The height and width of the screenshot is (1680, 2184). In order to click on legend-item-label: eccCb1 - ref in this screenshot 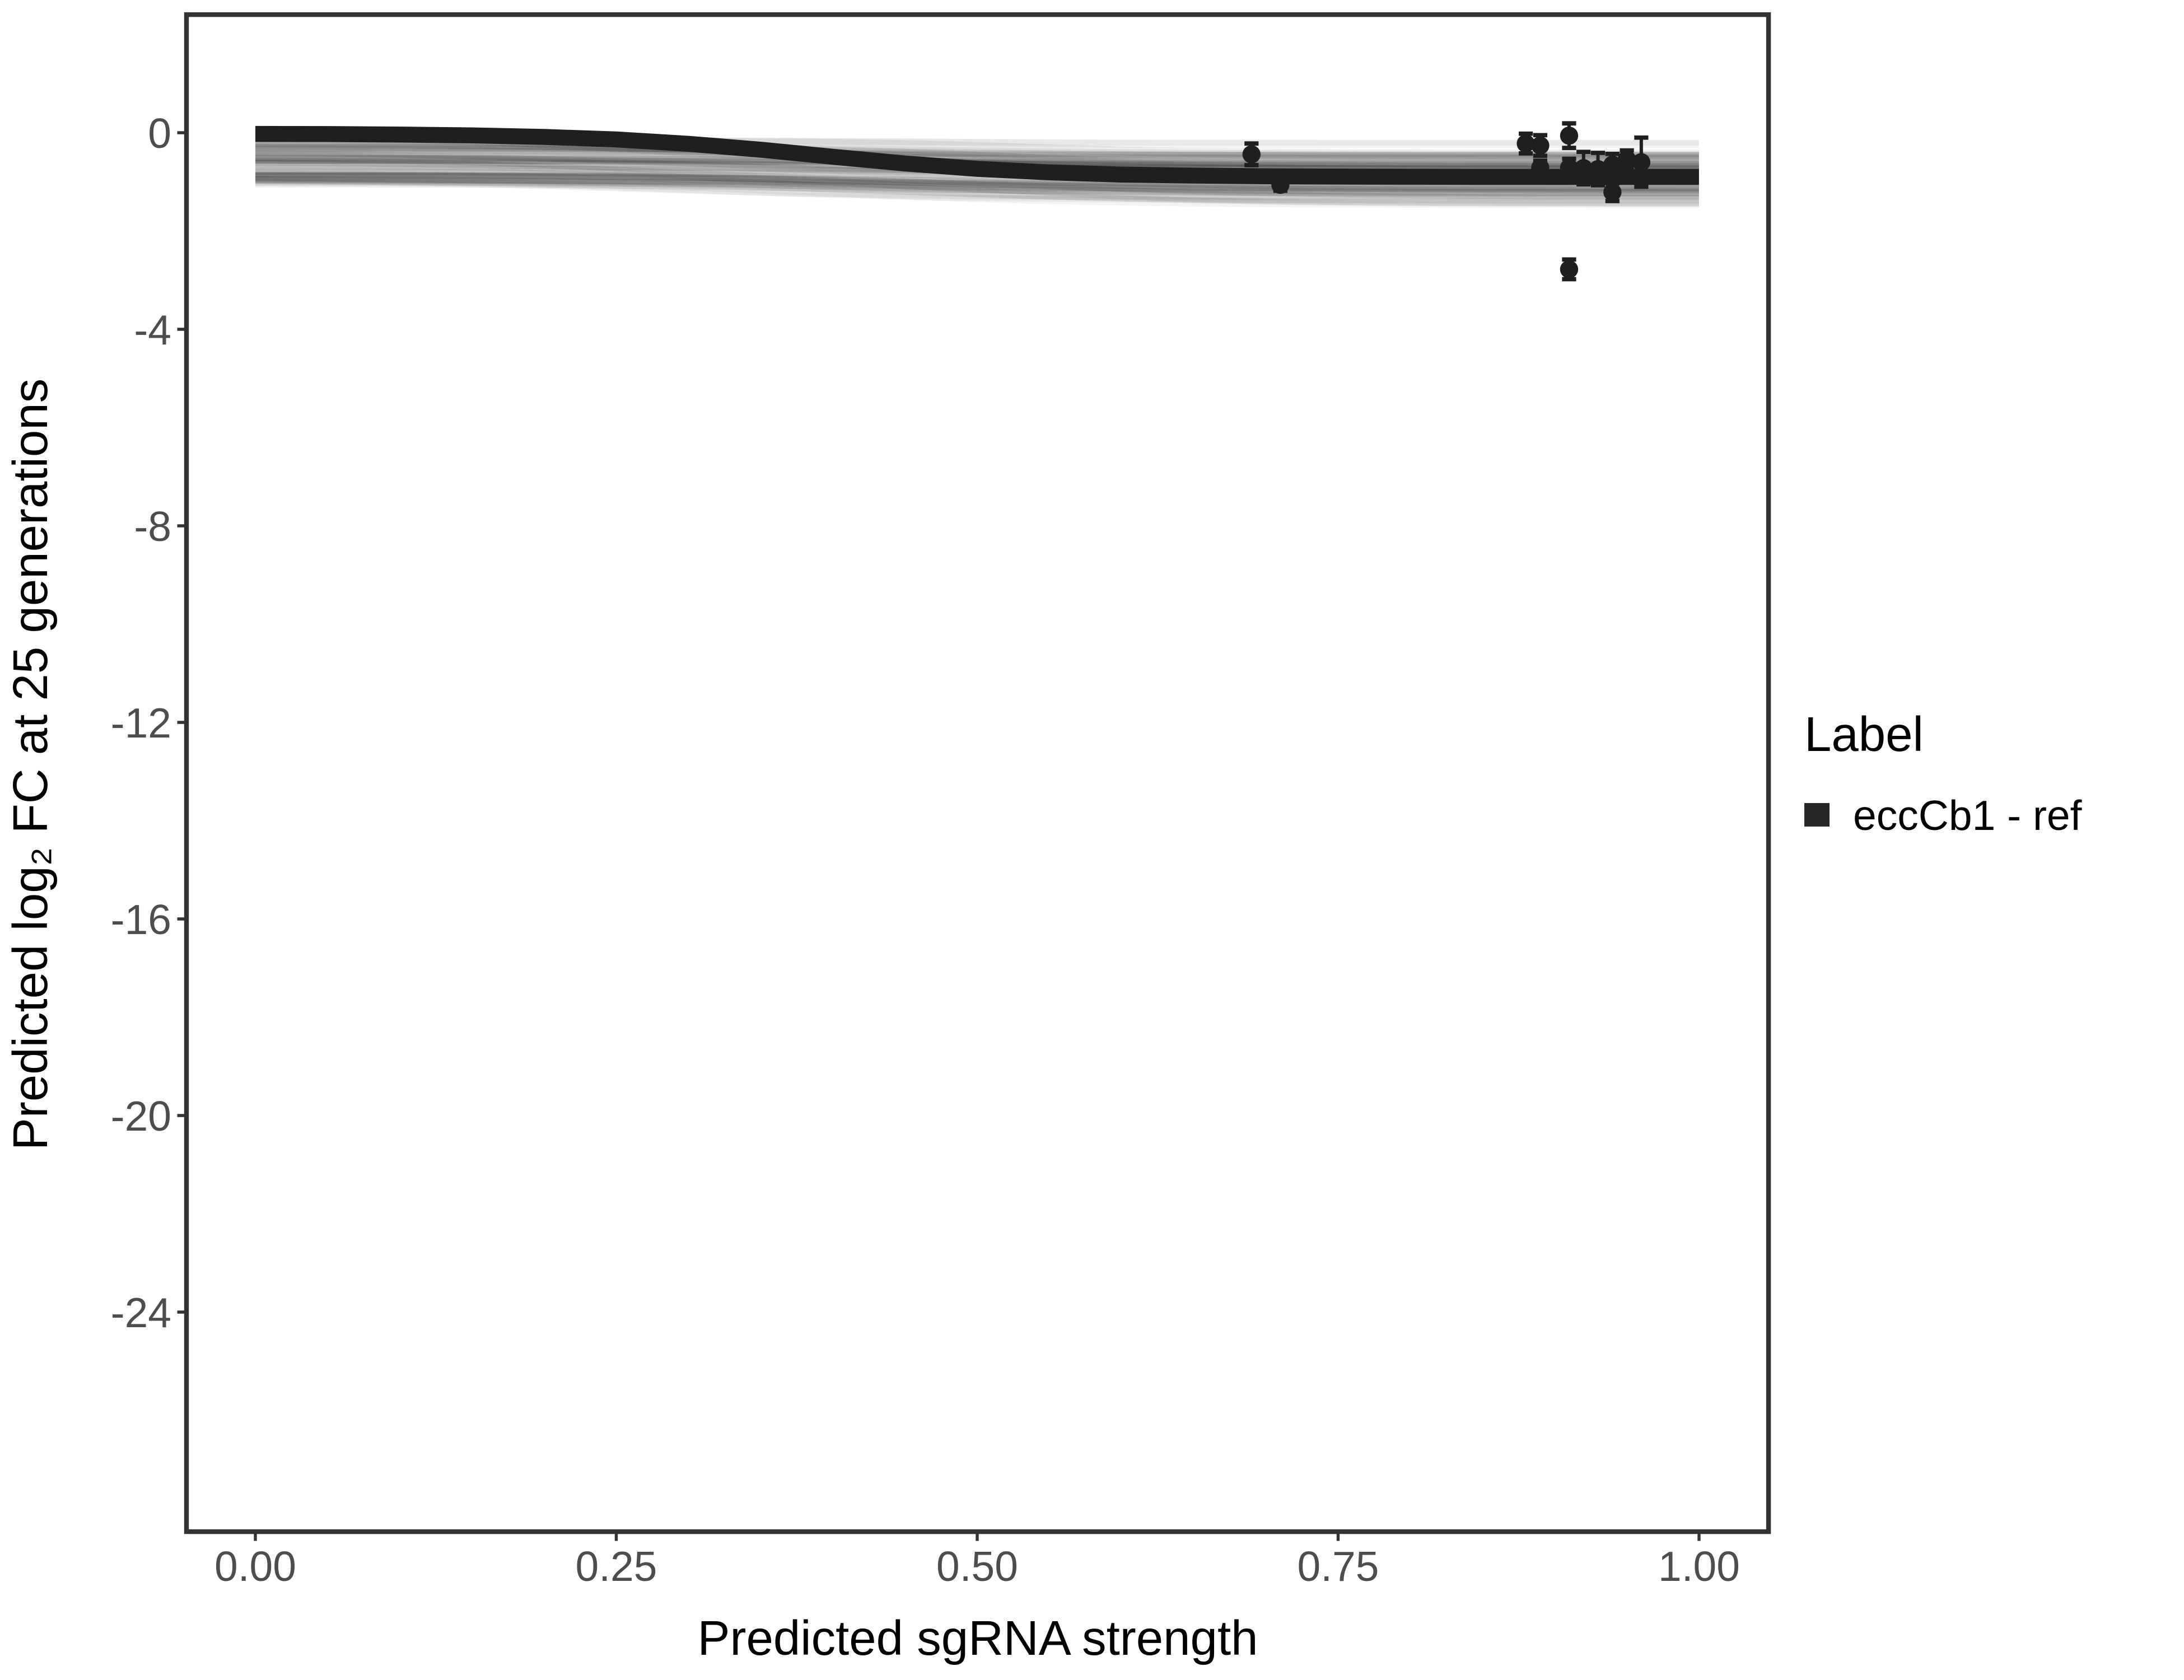, I will do `click(1968, 816)`.